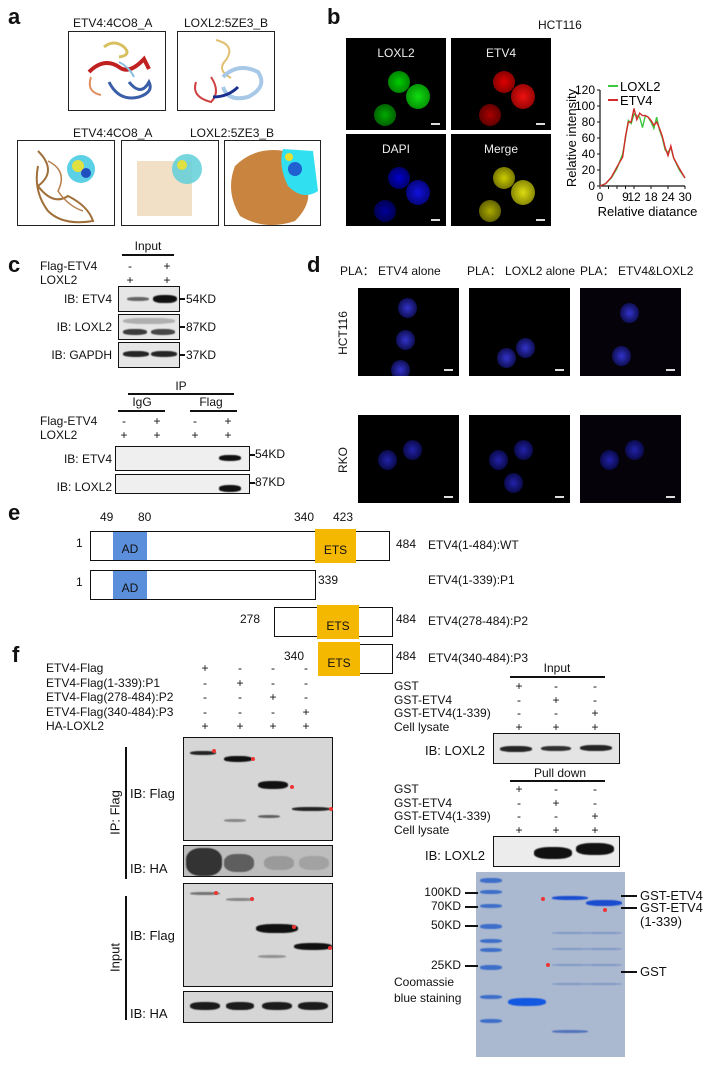  Describe the element at coordinates (272, 183) in the screenshot. I see `docking-surface` at that location.